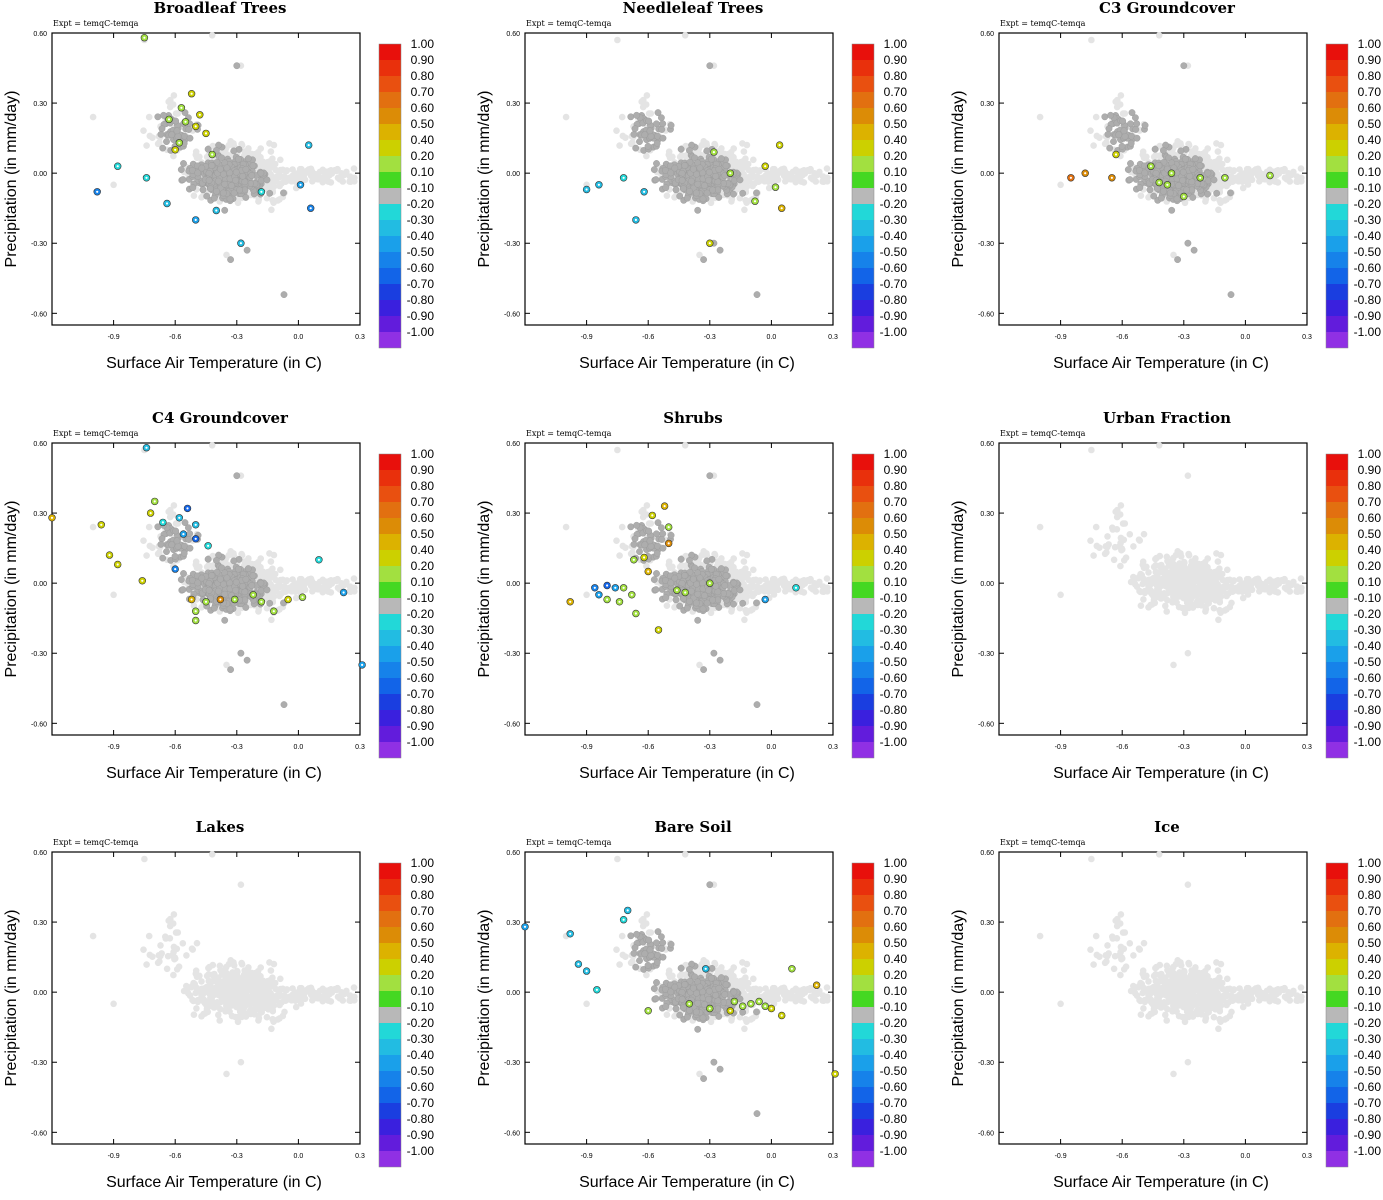 This screenshot has width=1383, height=1200. Describe the element at coordinates (1368, 220) in the screenshot. I see `colorbar-label: -0.30` at that location.